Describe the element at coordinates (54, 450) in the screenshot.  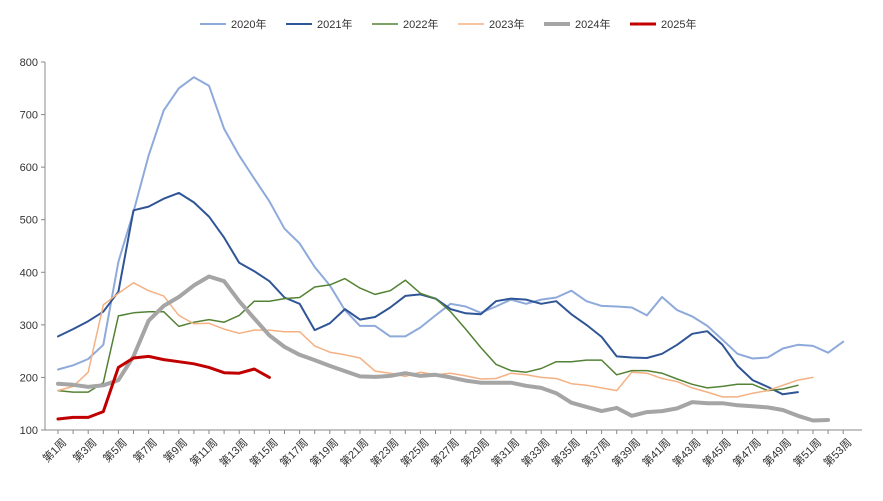
I see `x-tick-label: 第1周` at that location.